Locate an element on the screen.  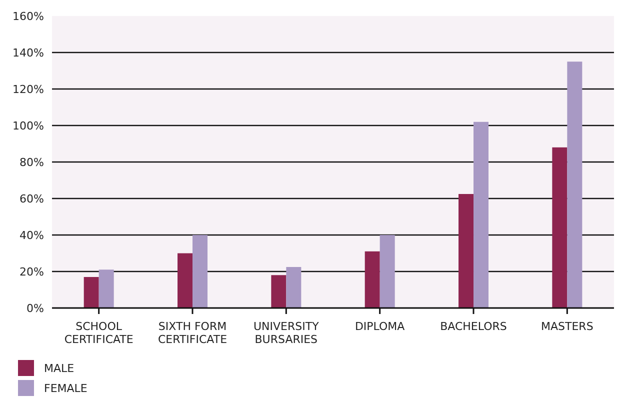
x-tick-label: UNIVERSITY BURSARIES is located at coordinates (287, 333).